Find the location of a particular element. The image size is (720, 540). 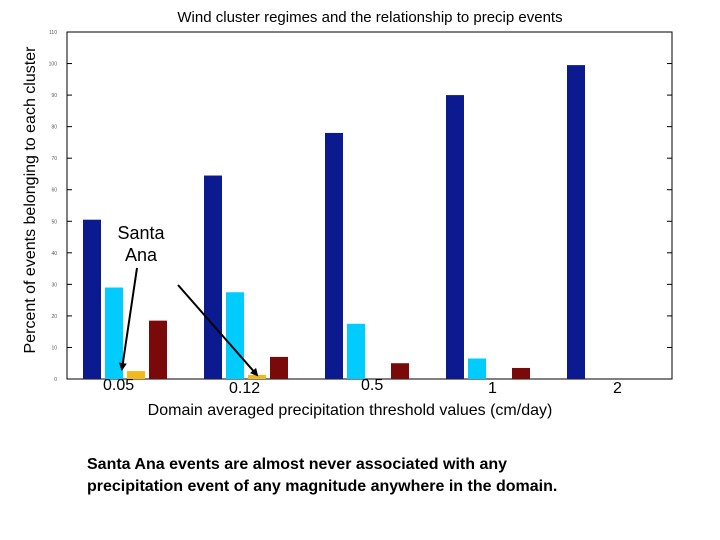

y-tick-label: 90 is located at coordinates (54, 96).